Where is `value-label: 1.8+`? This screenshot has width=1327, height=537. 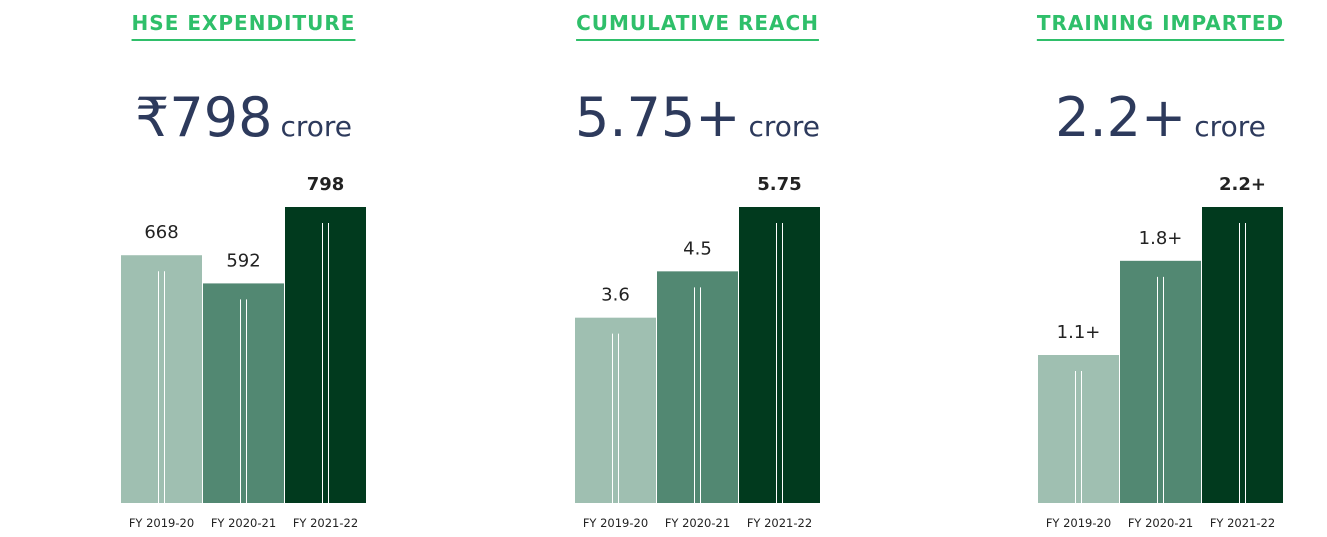 value-label: 1.8+ is located at coordinates (1161, 238).